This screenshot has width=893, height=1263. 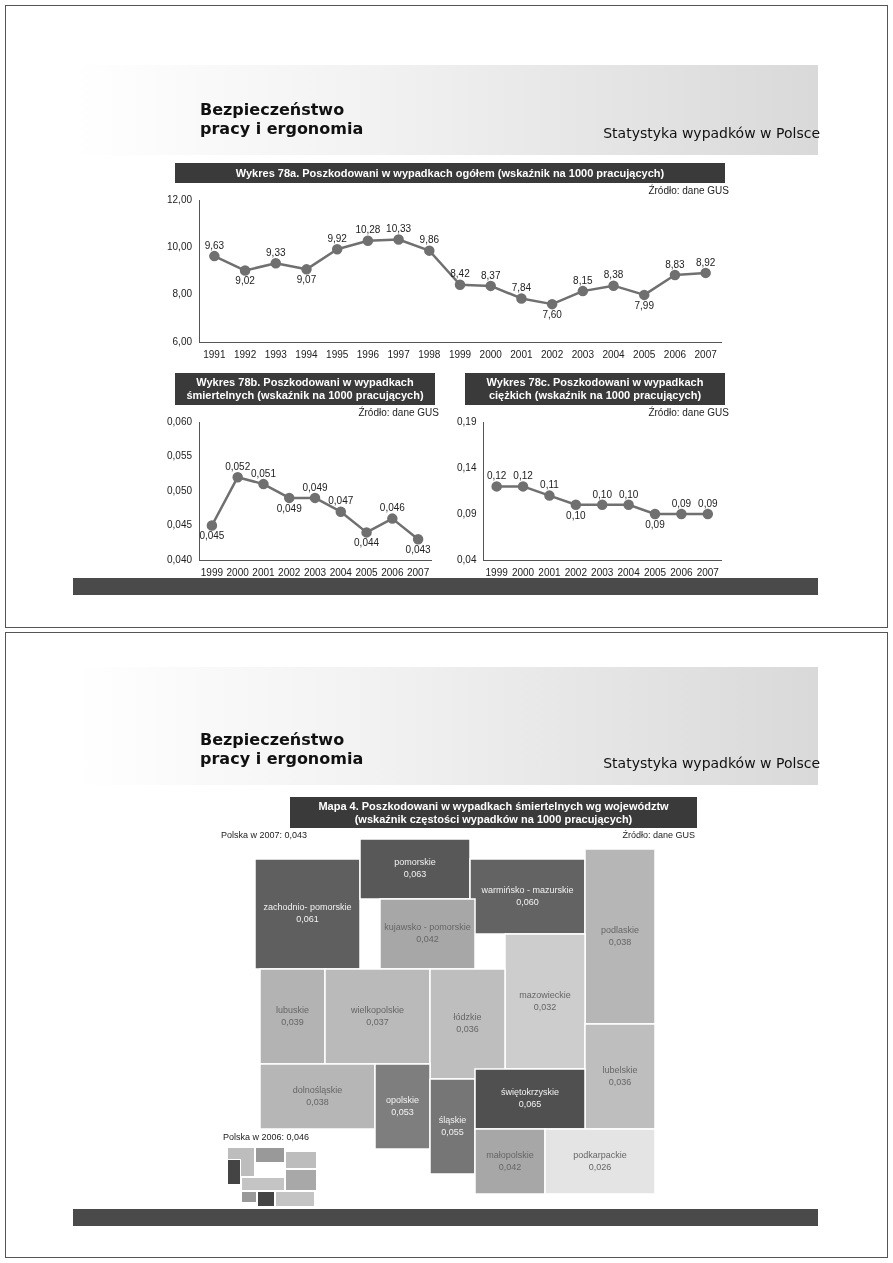 I want to click on x-tick-label: 1998, so click(x=429, y=354).